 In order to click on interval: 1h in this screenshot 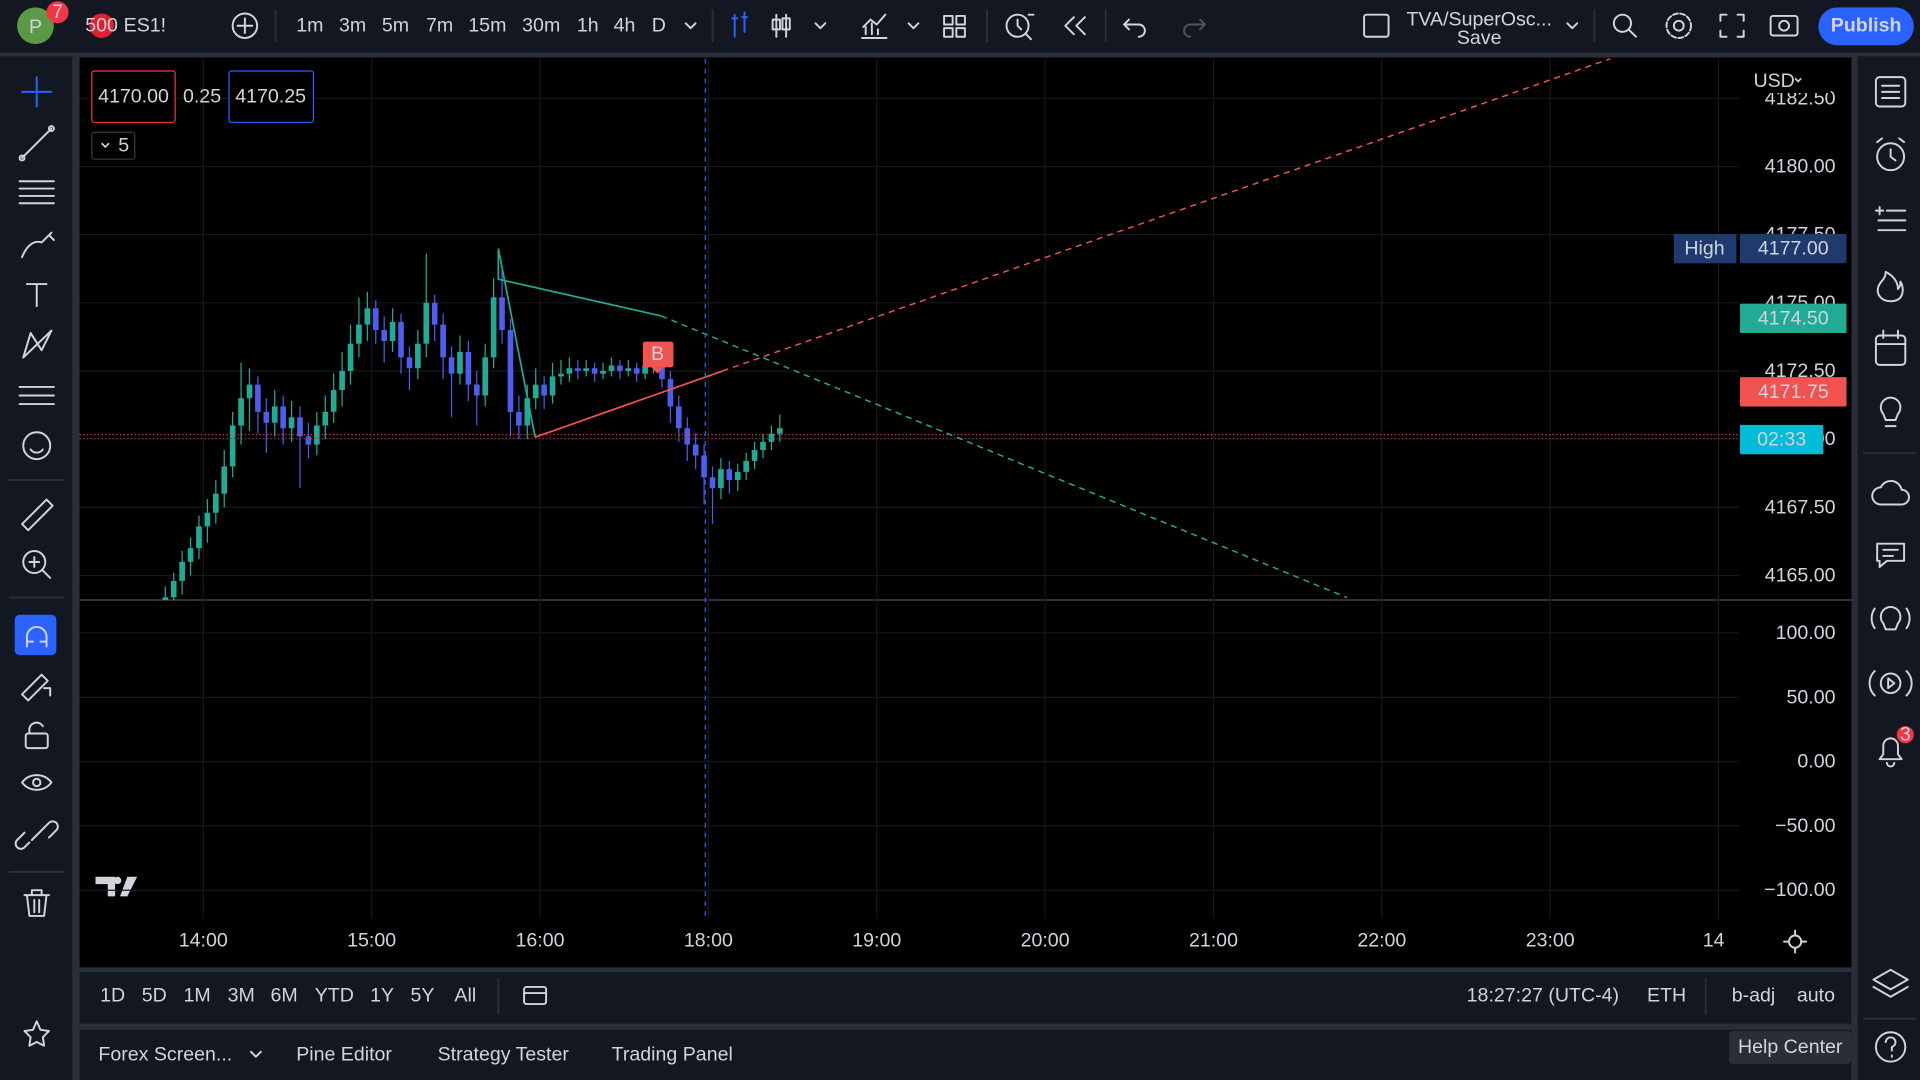, I will do `click(588, 26)`.